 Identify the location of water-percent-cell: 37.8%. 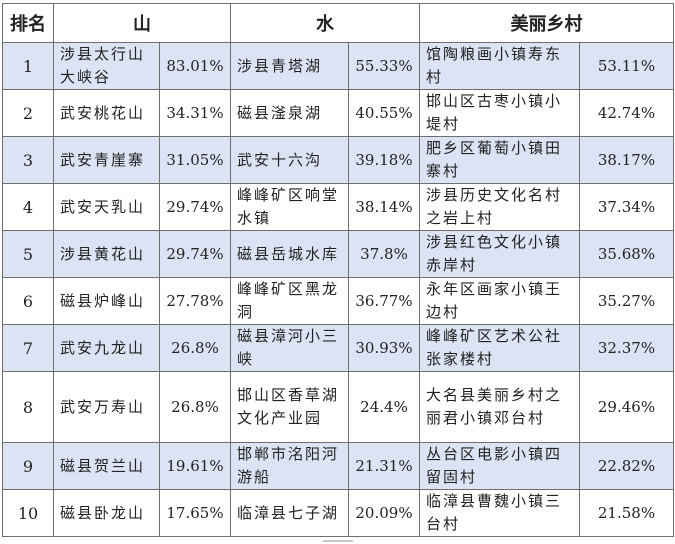
(384, 254).